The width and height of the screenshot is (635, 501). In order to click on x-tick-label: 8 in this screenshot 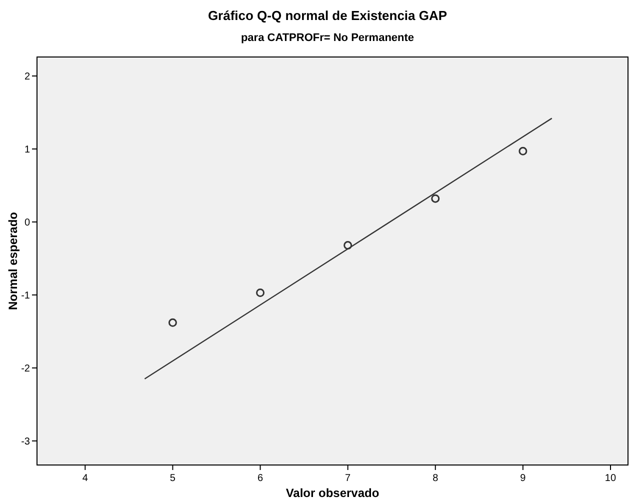, I will do `click(435, 478)`.